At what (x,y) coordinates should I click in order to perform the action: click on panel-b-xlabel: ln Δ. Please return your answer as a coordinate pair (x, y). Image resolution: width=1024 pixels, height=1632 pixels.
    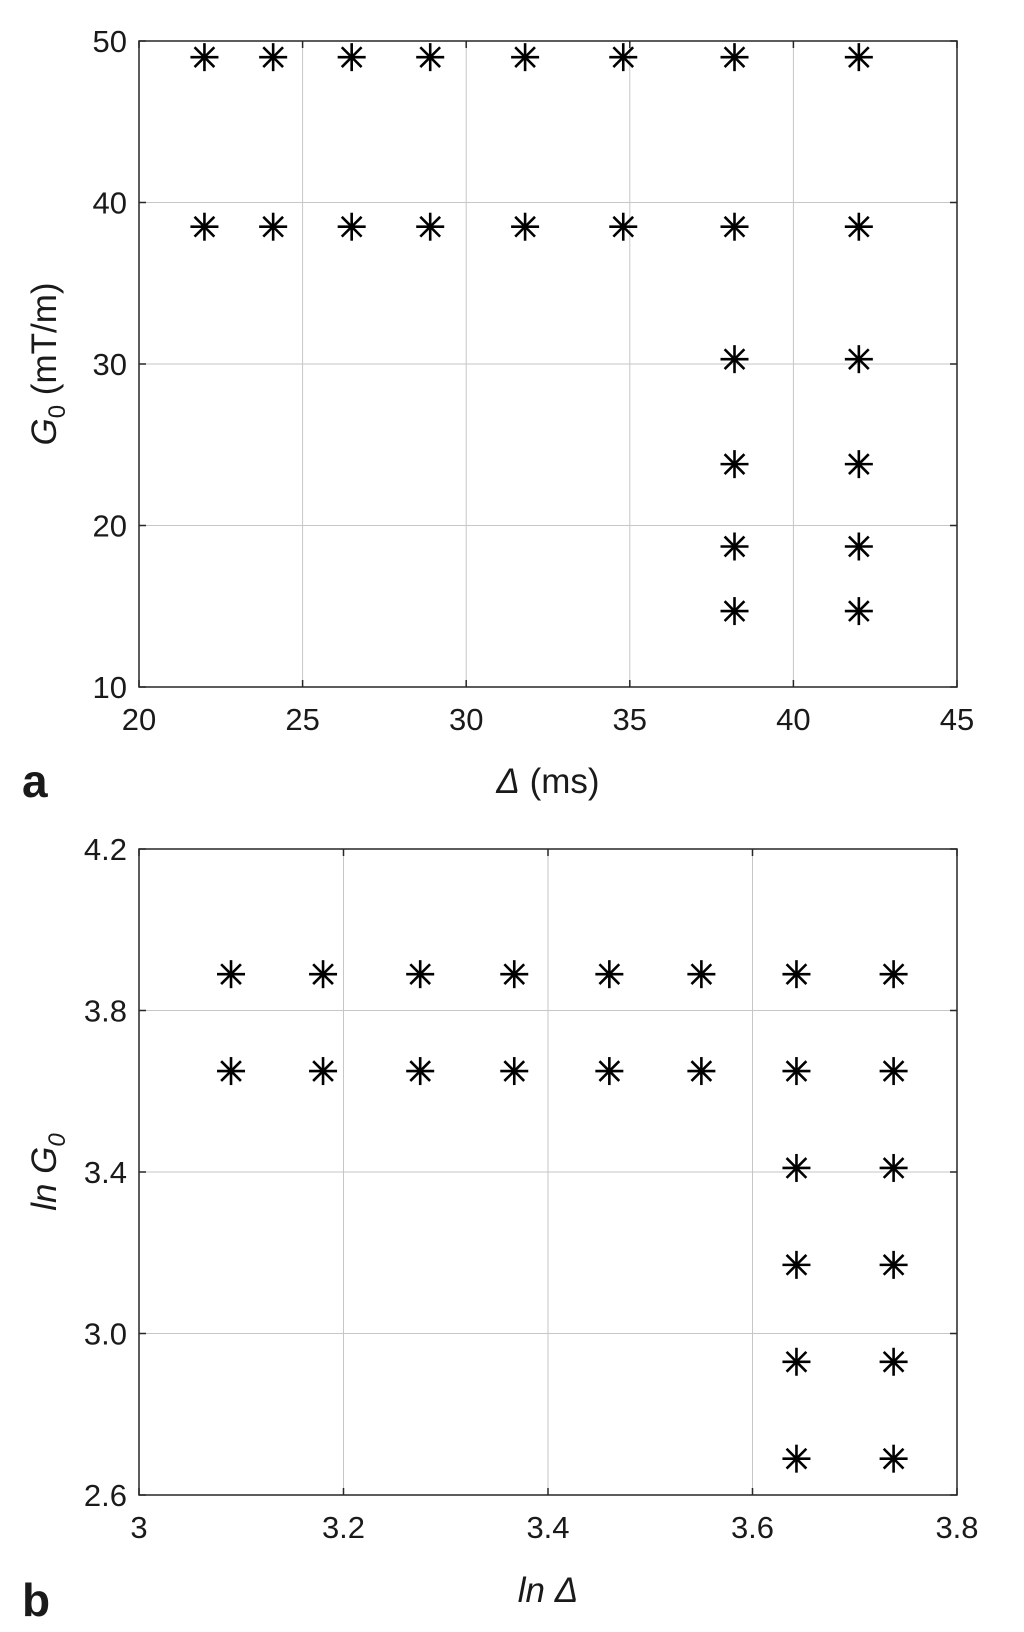
    Looking at the image, I should click on (548, 1590).